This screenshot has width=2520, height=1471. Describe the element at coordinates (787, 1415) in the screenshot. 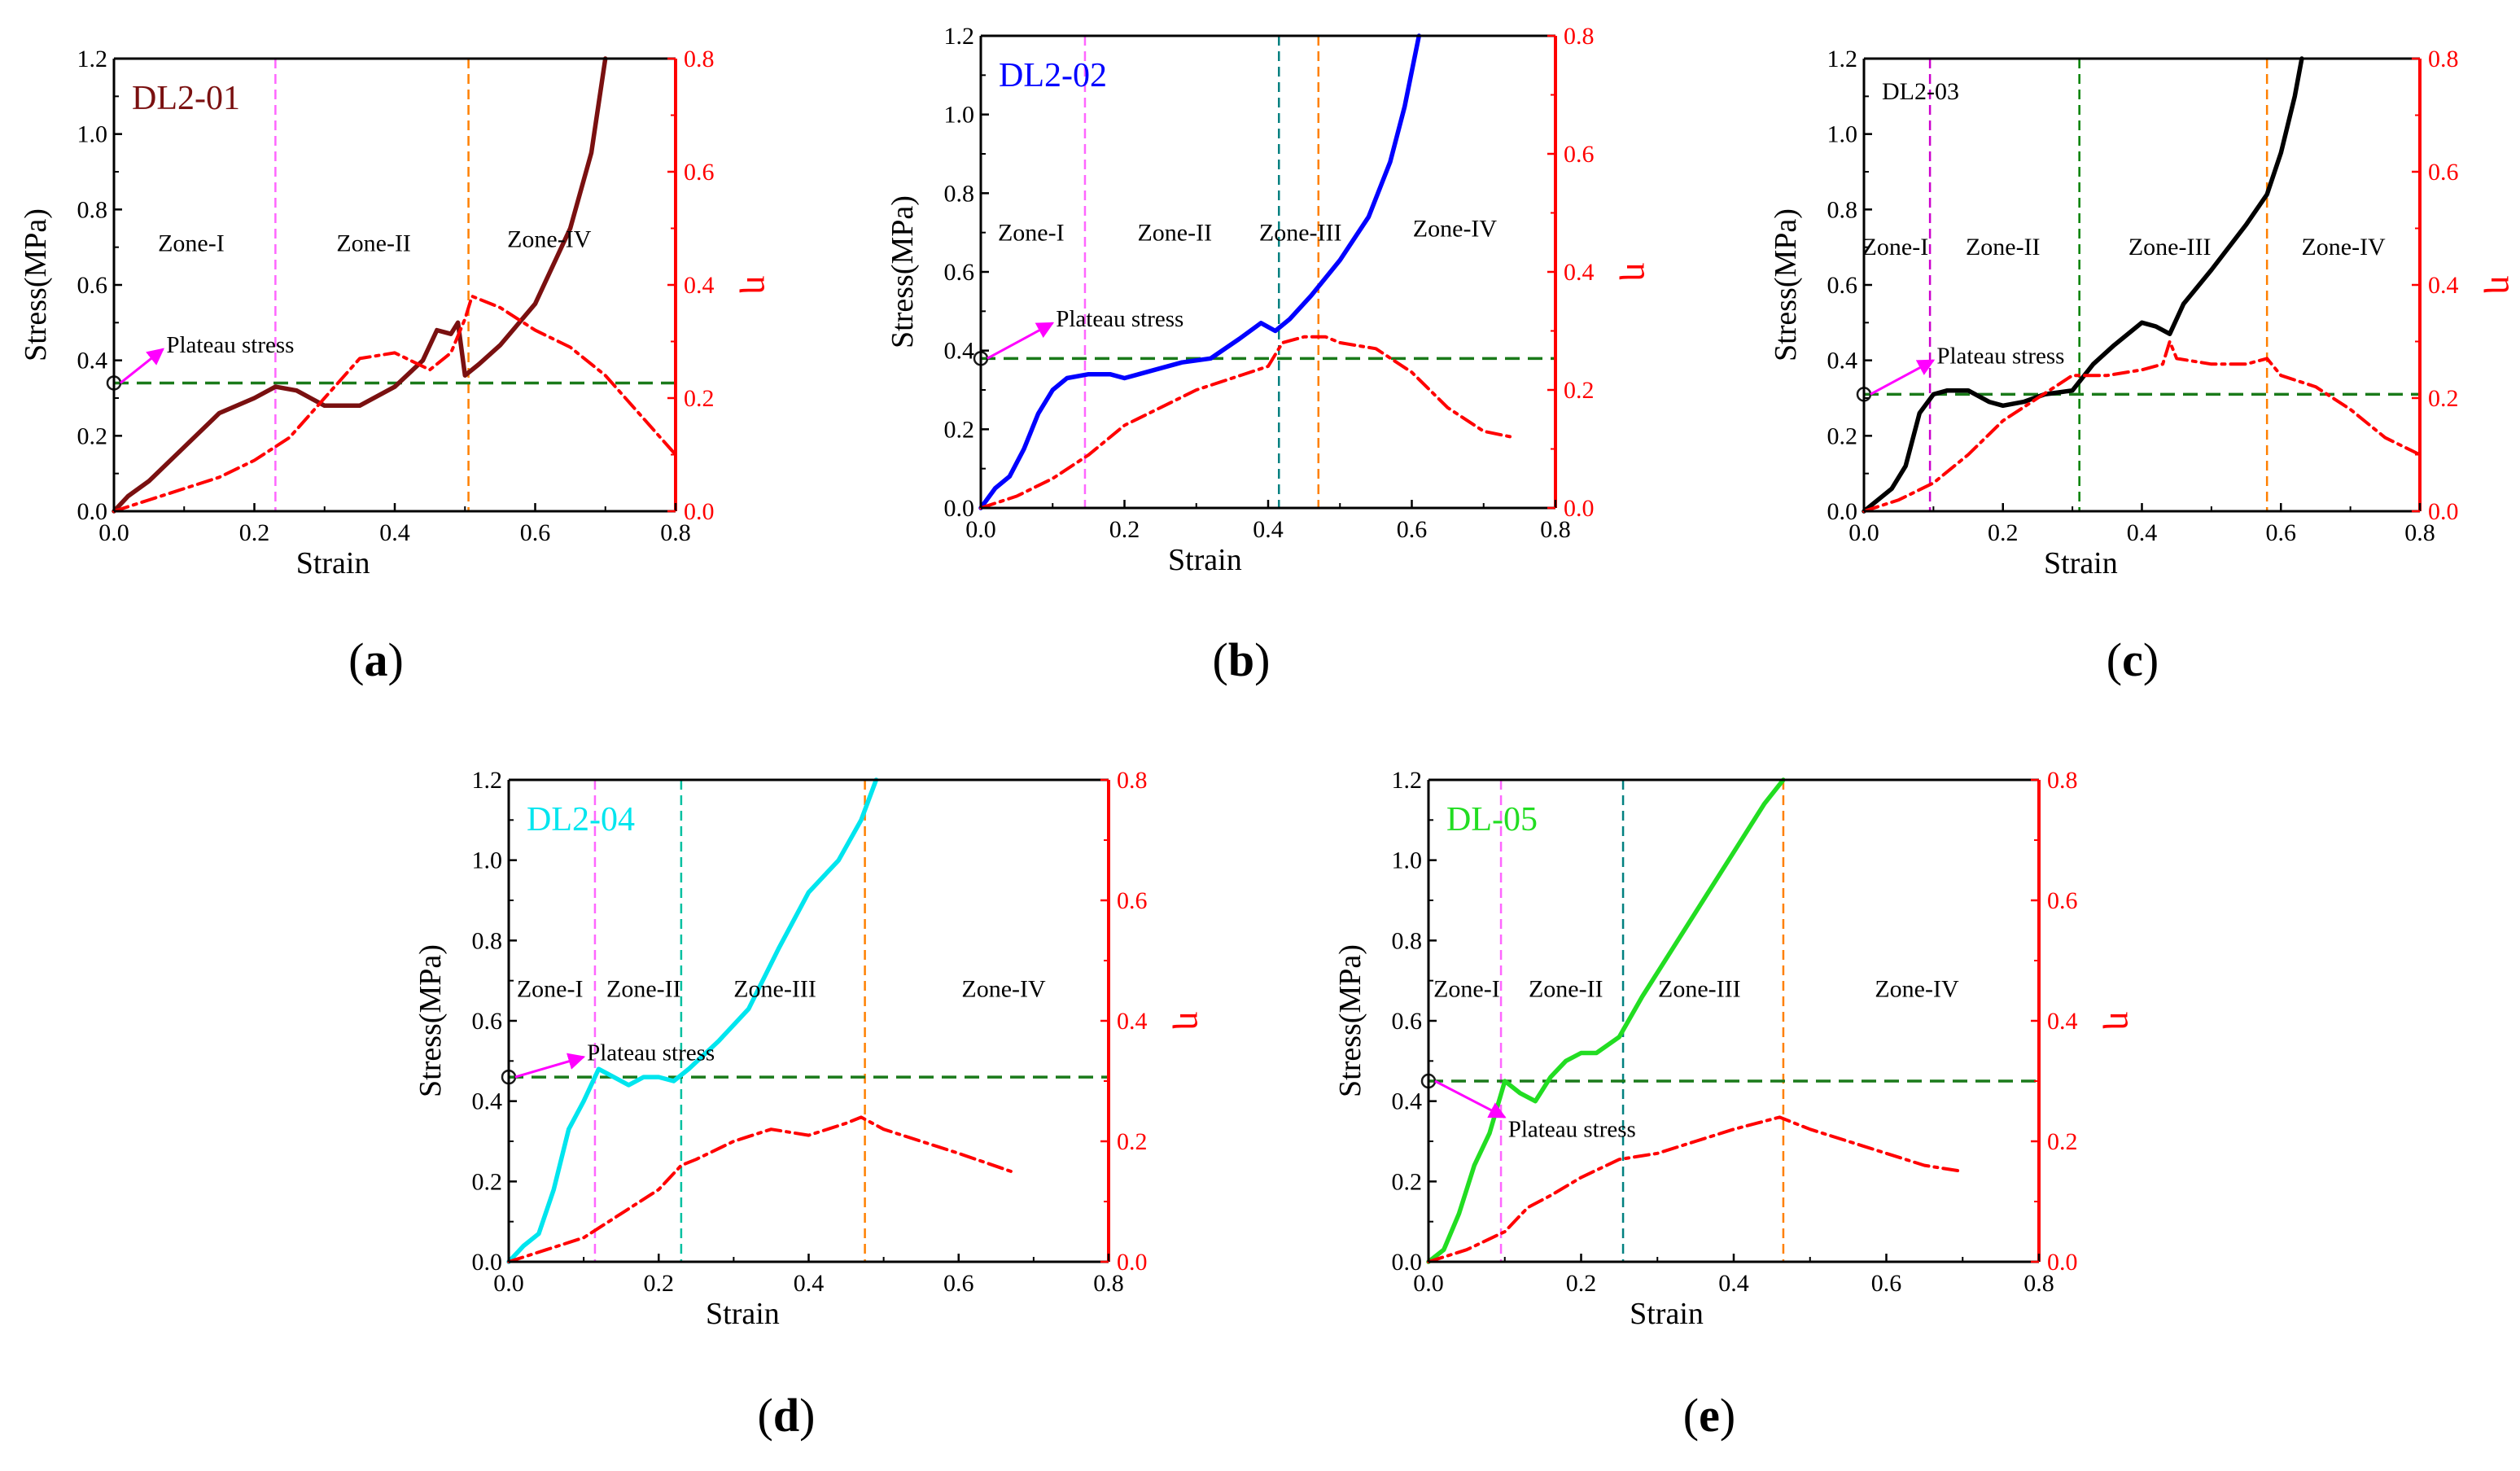

I see `panel-caption: (d)` at that location.